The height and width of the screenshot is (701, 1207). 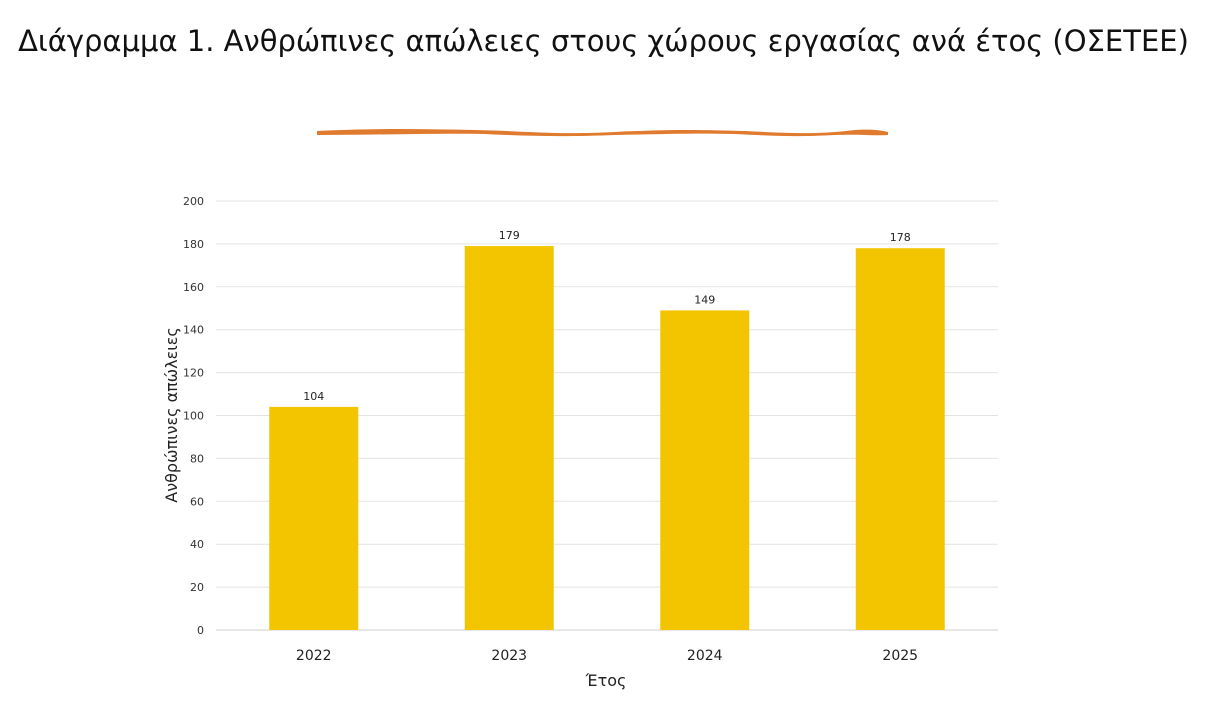 What do you see at coordinates (200, 630) in the screenshot?
I see `y-tick-label: 0` at bounding box center [200, 630].